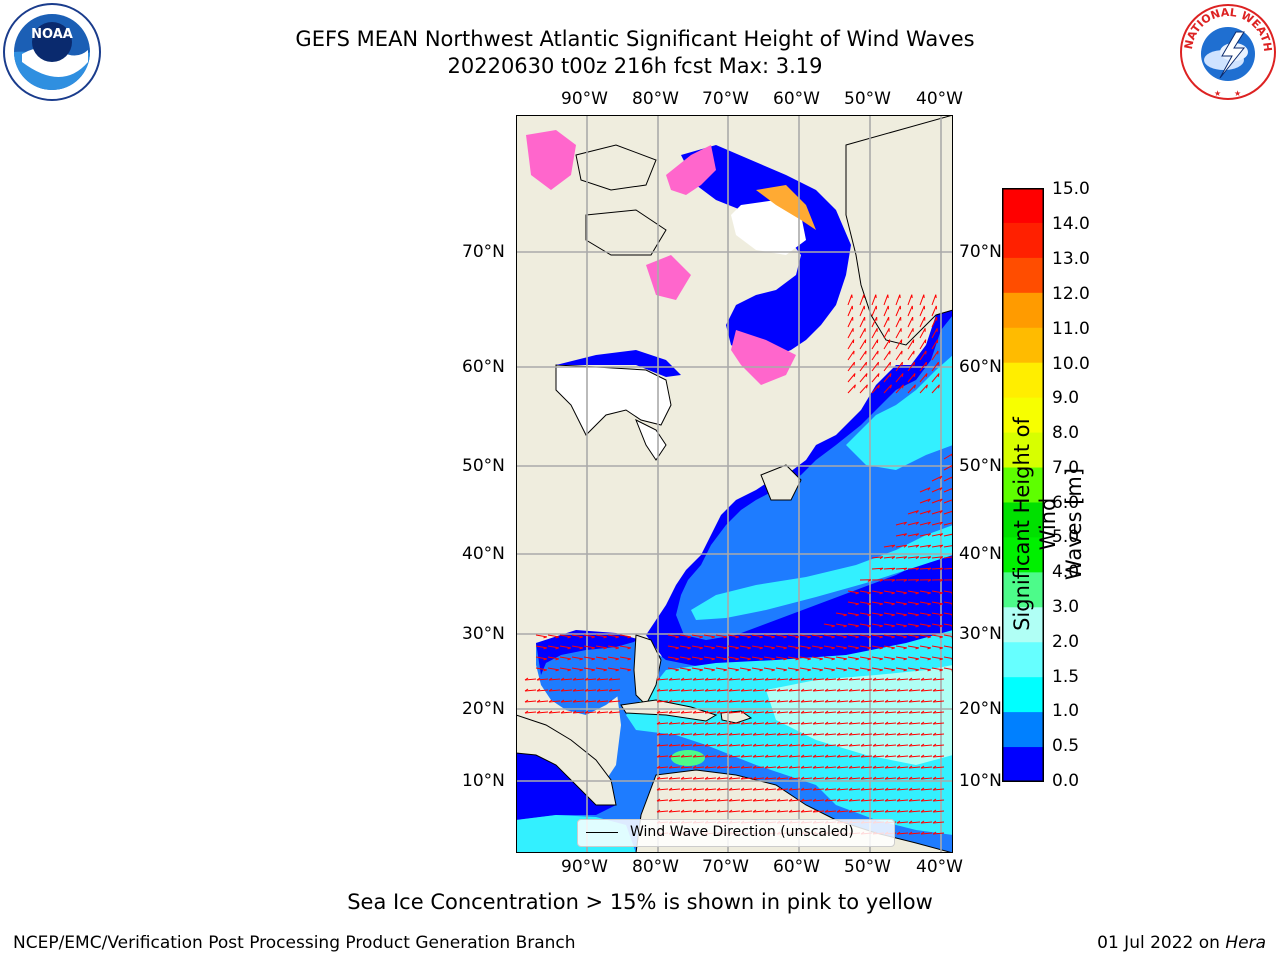 This screenshot has height=960, width=1280. I want to click on sea-ice-pink, so click(763, 357).